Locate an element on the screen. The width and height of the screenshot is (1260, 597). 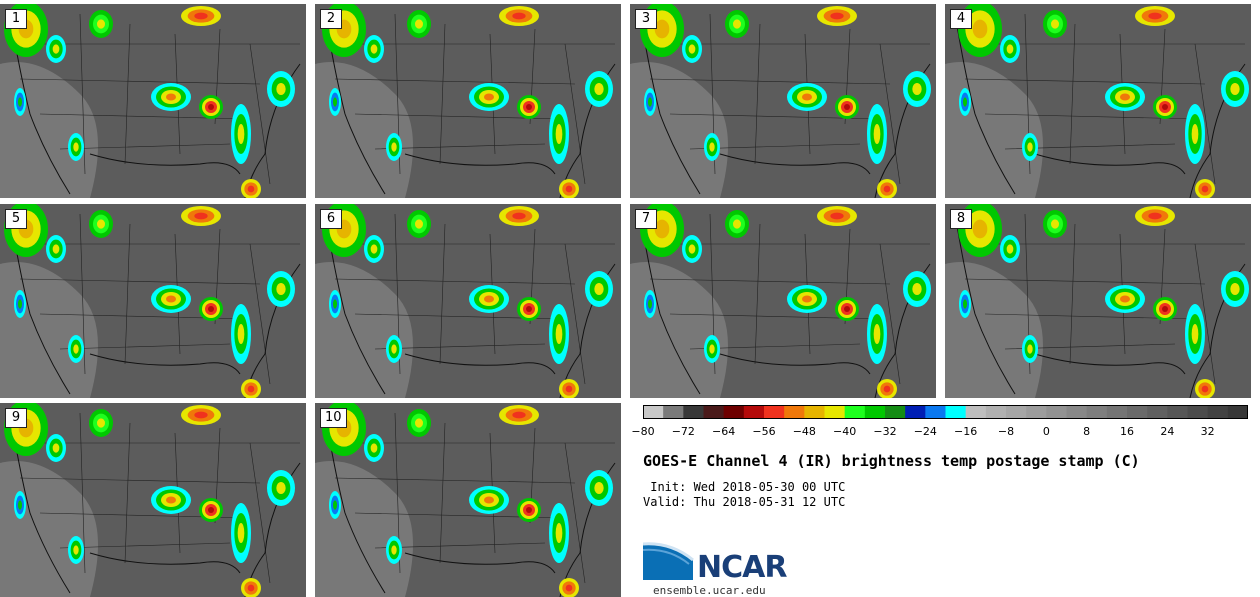
colorbar-tick-label: −64 is located at coordinates (724, 431).